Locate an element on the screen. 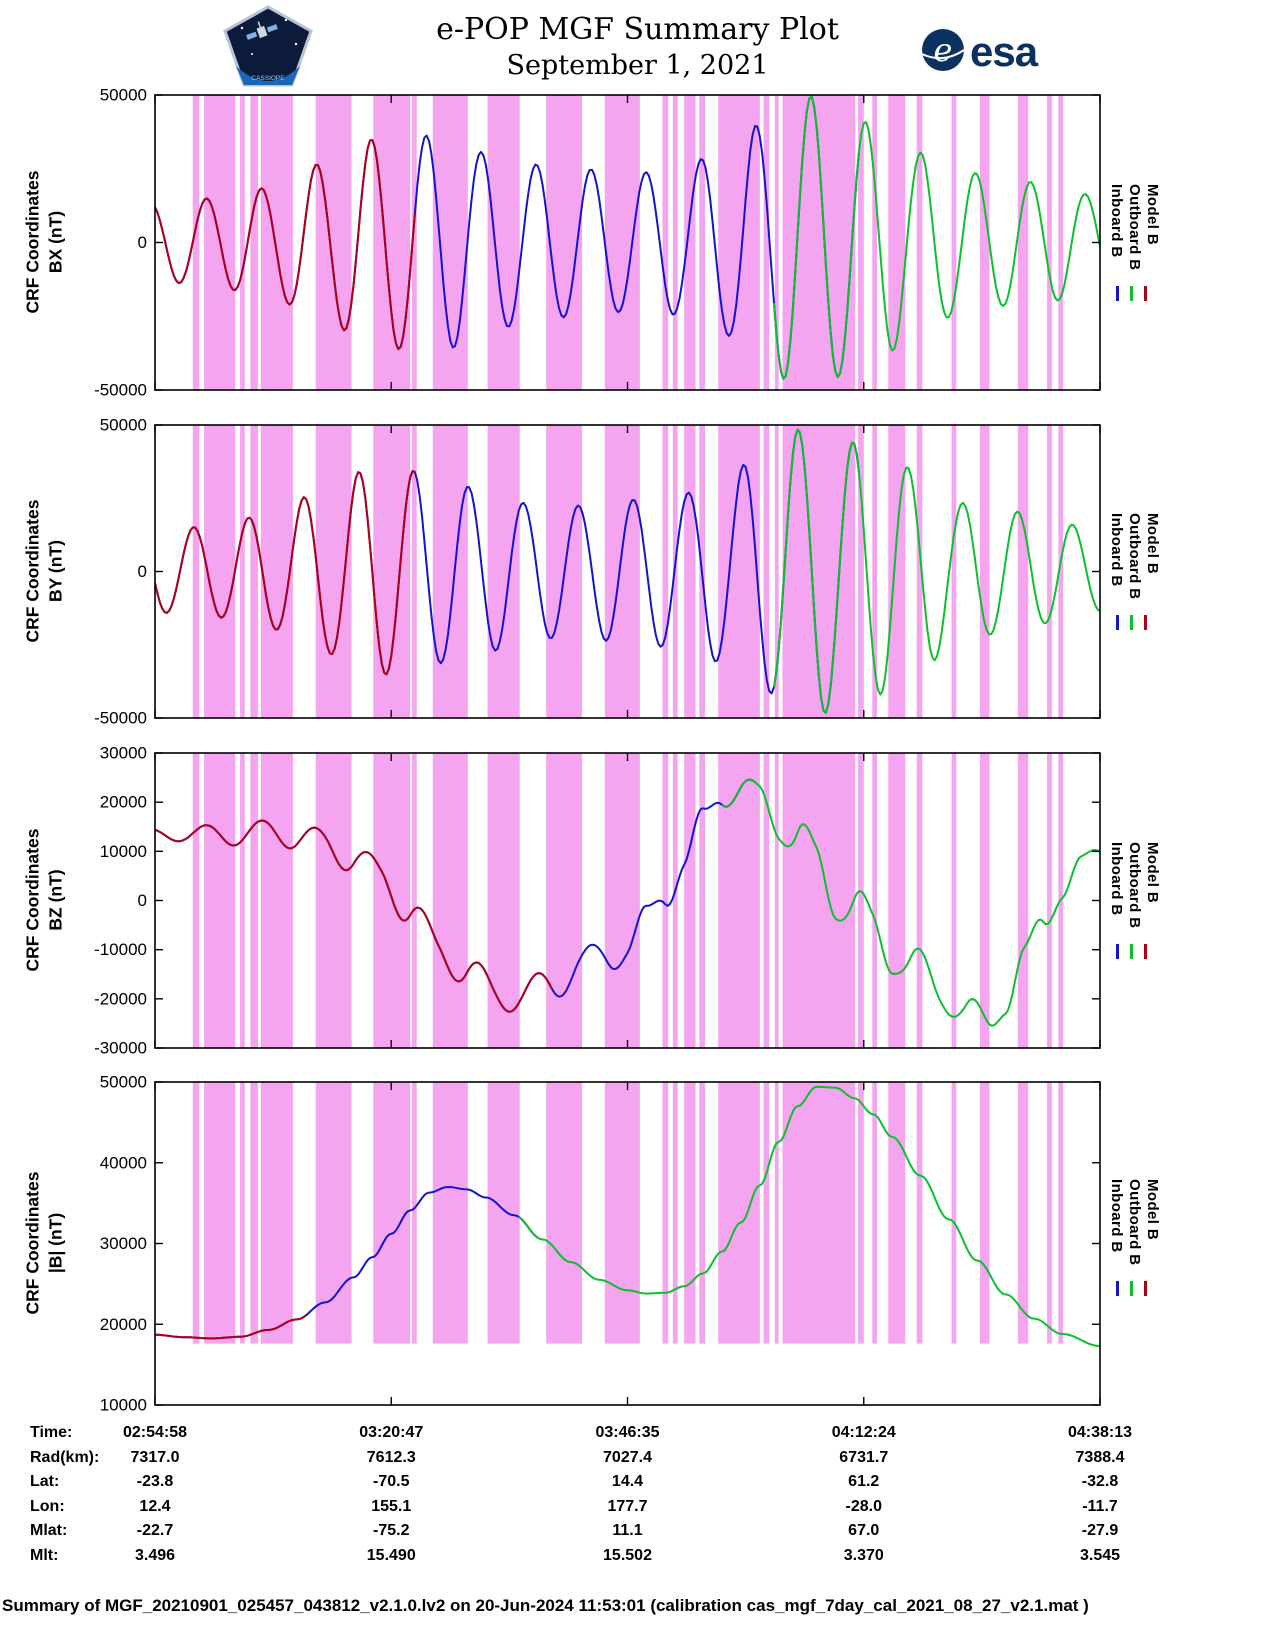 The height and width of the screenshot is (1650, 1275). legend-label-outboard: Outboard B is located at coordinates (1134, 885).